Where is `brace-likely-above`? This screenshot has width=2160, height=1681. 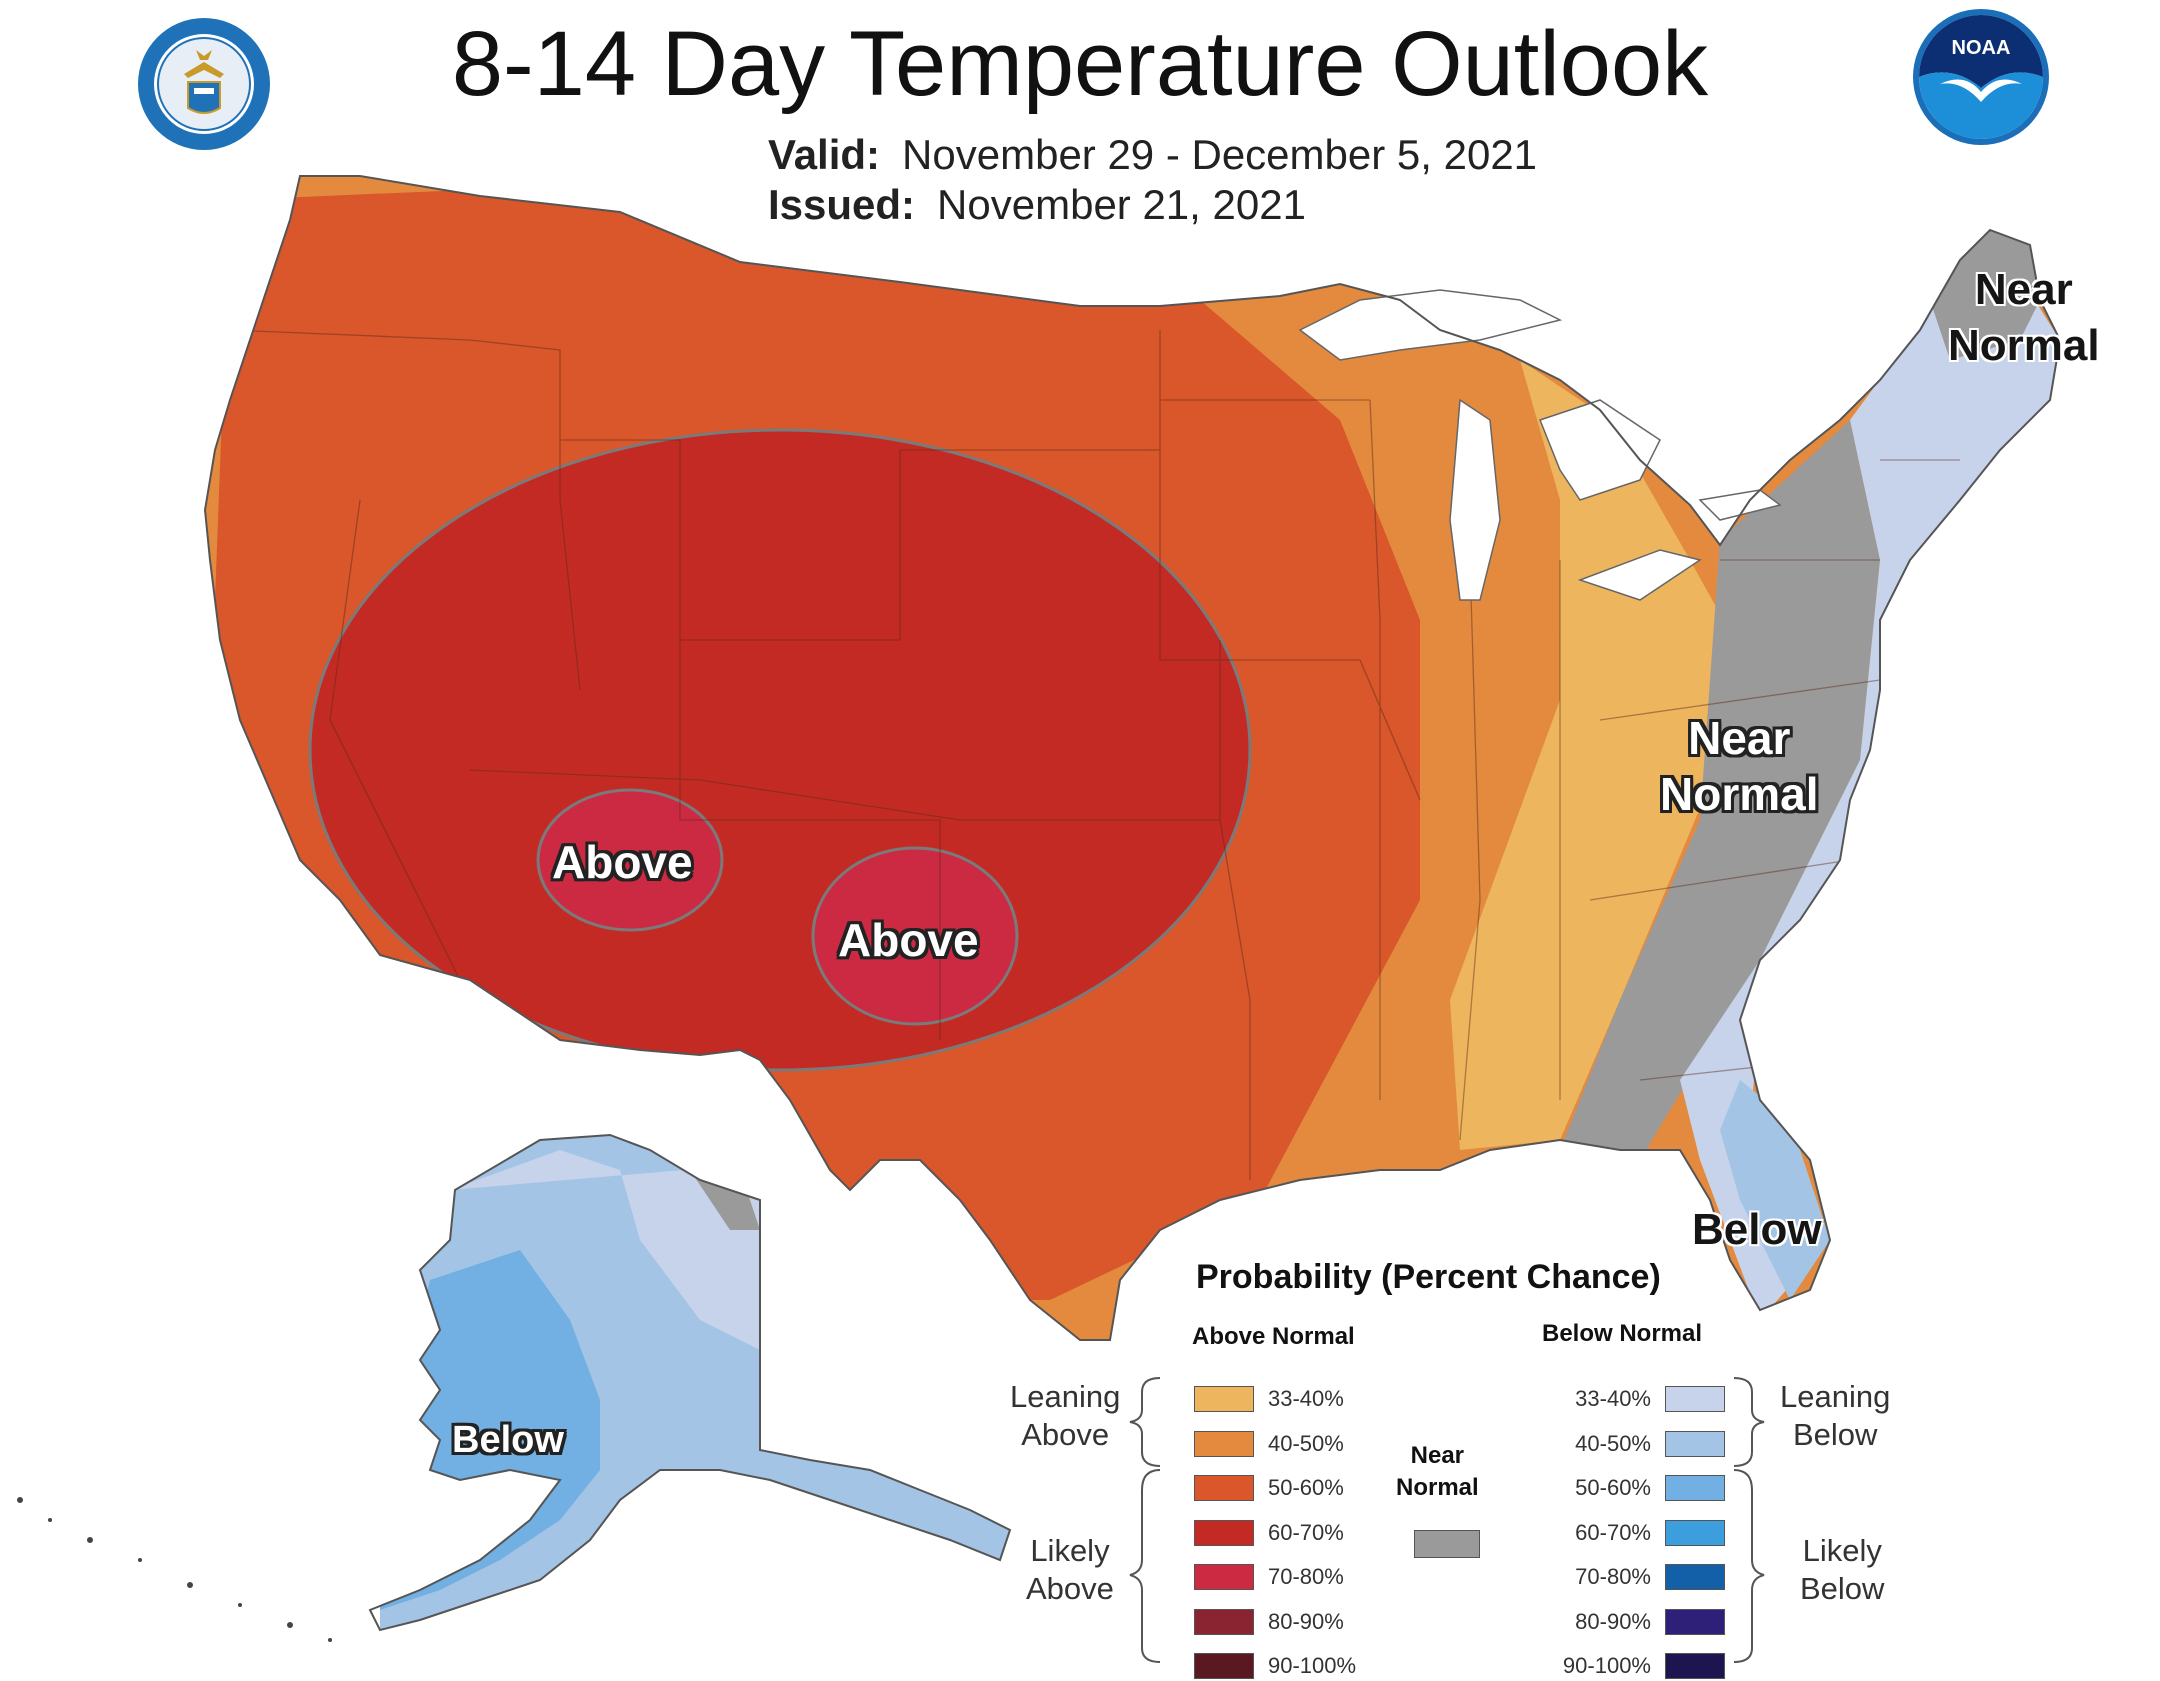 brace-likely-above is located at coordinates (1145, 1566).